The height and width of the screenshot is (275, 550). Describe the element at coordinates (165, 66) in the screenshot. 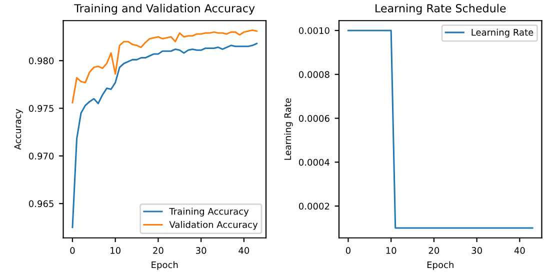

I see `line-series` at that location.